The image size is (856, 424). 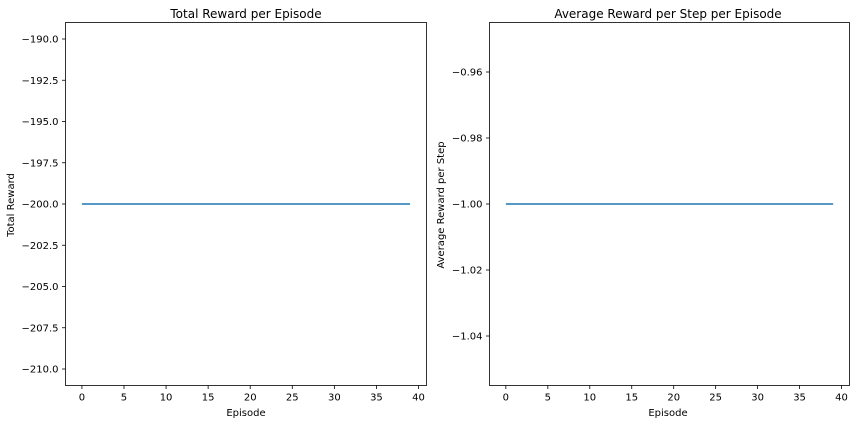 What do you see at coordinates (39, 370) in the screenshot?
I see `y-tick-label: −210.0` at bounding box center [39, 370].